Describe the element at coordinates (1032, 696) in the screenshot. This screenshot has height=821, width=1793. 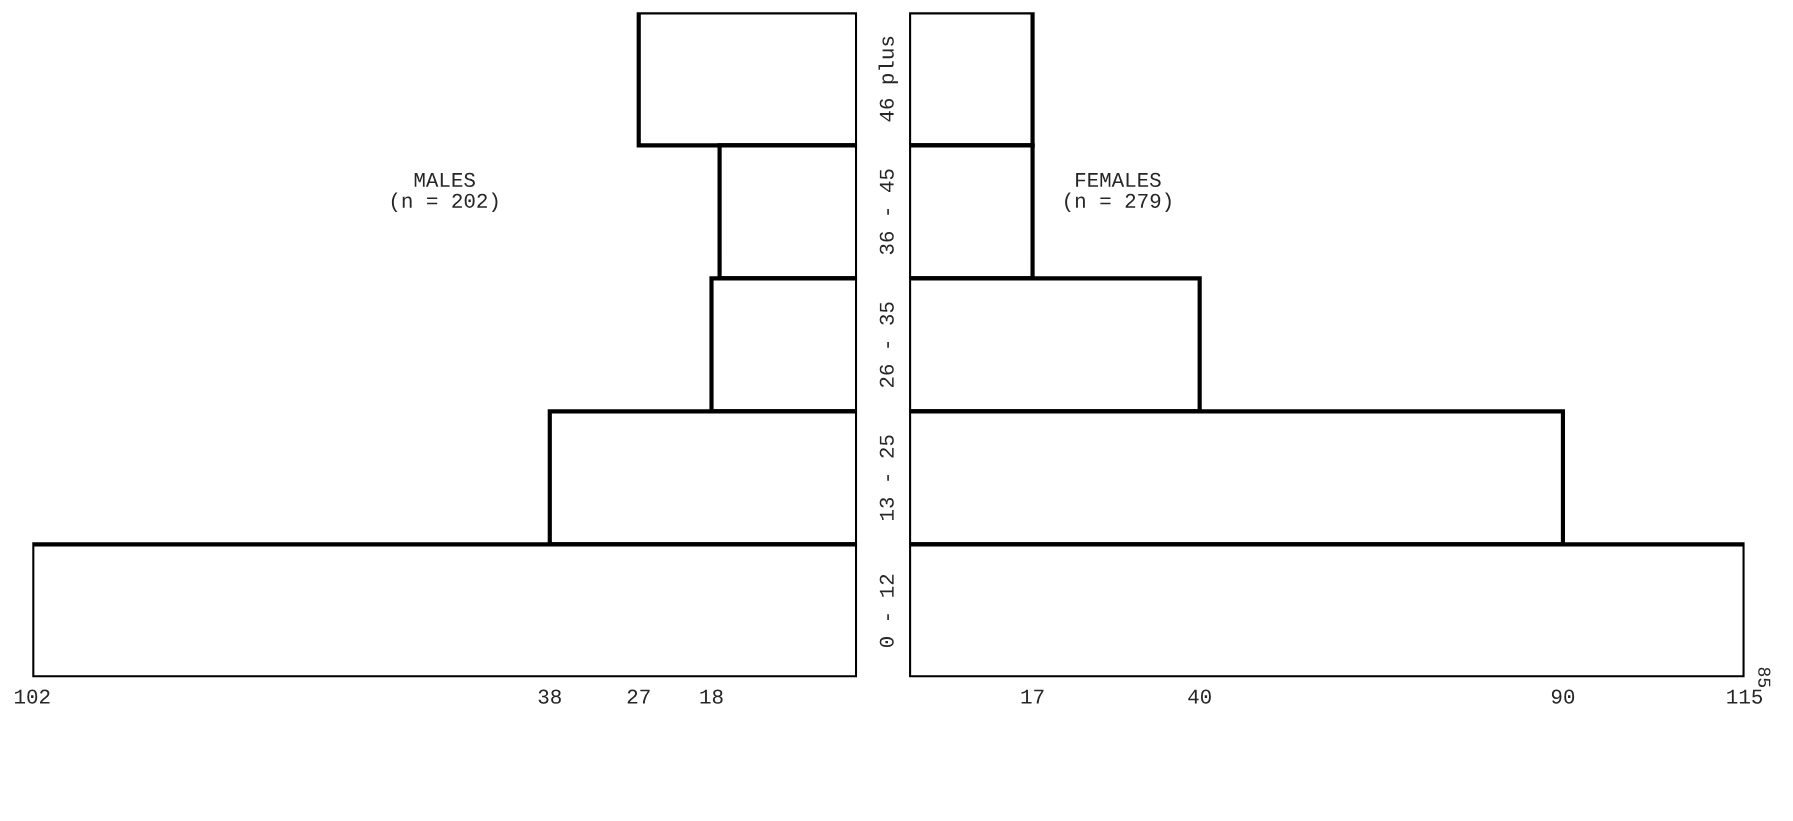
I see `x-tick-label: 17` at that location.